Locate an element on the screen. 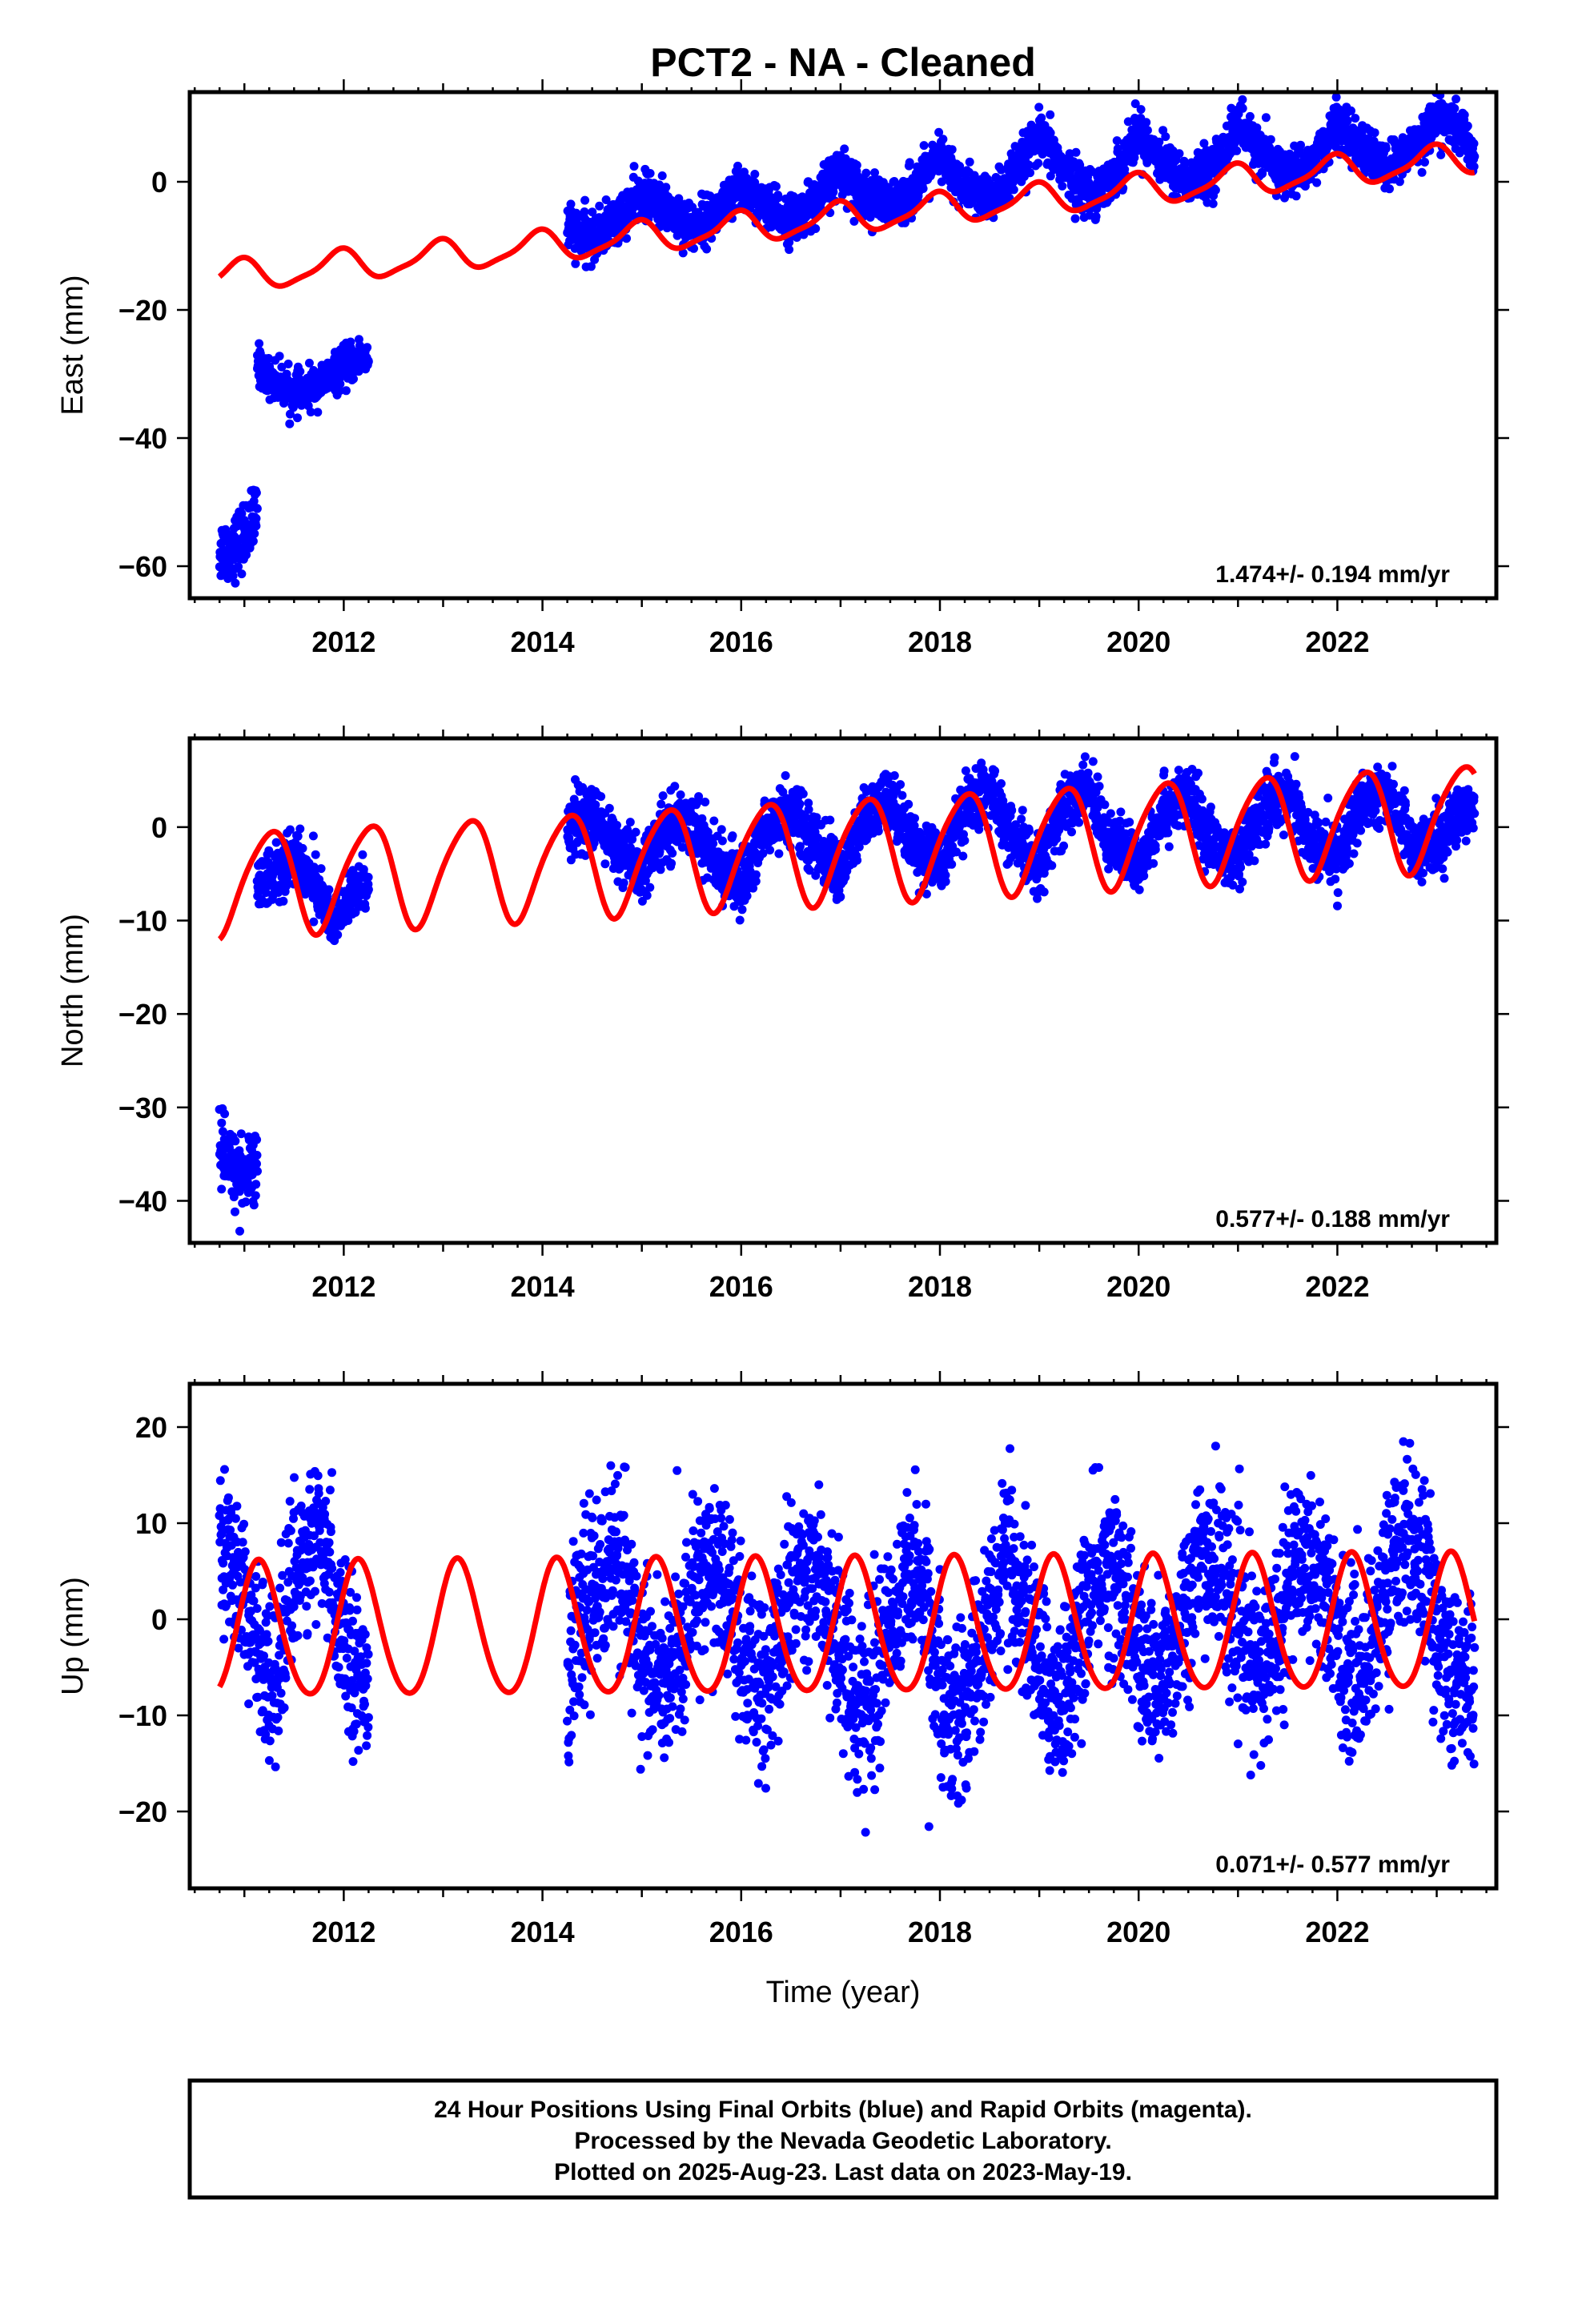  x-tick-label: 2020 is located at coordinates (1138, 641).